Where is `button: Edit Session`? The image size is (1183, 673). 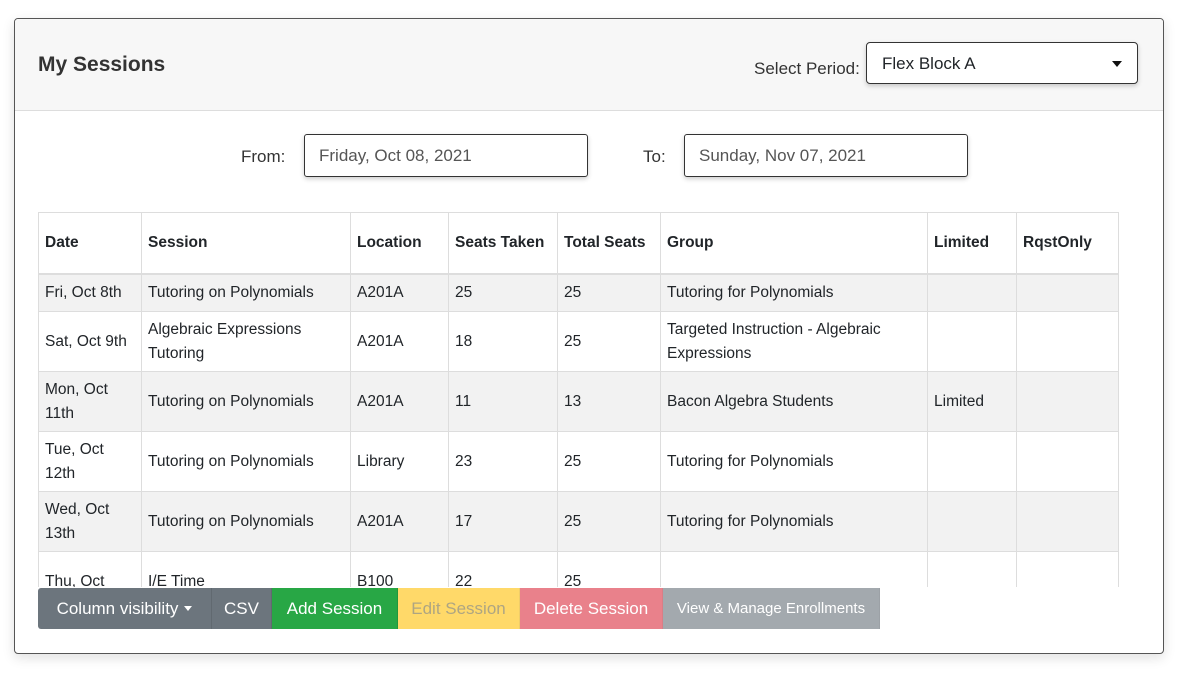 button: Edit Session is located at coordinates (459, 608).